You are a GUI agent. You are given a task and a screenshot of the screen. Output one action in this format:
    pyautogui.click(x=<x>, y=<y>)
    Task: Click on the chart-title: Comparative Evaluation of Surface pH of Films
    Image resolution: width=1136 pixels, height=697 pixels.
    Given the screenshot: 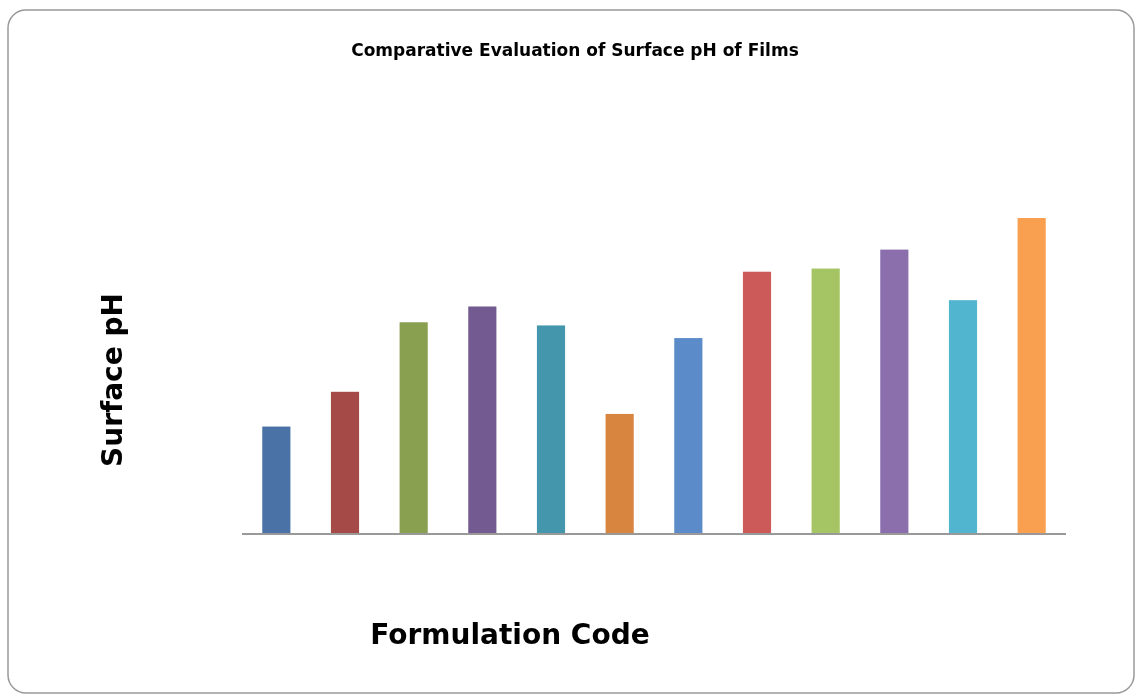 What is the action you would take?
    pyautogui.click(x=575, y=50)
    